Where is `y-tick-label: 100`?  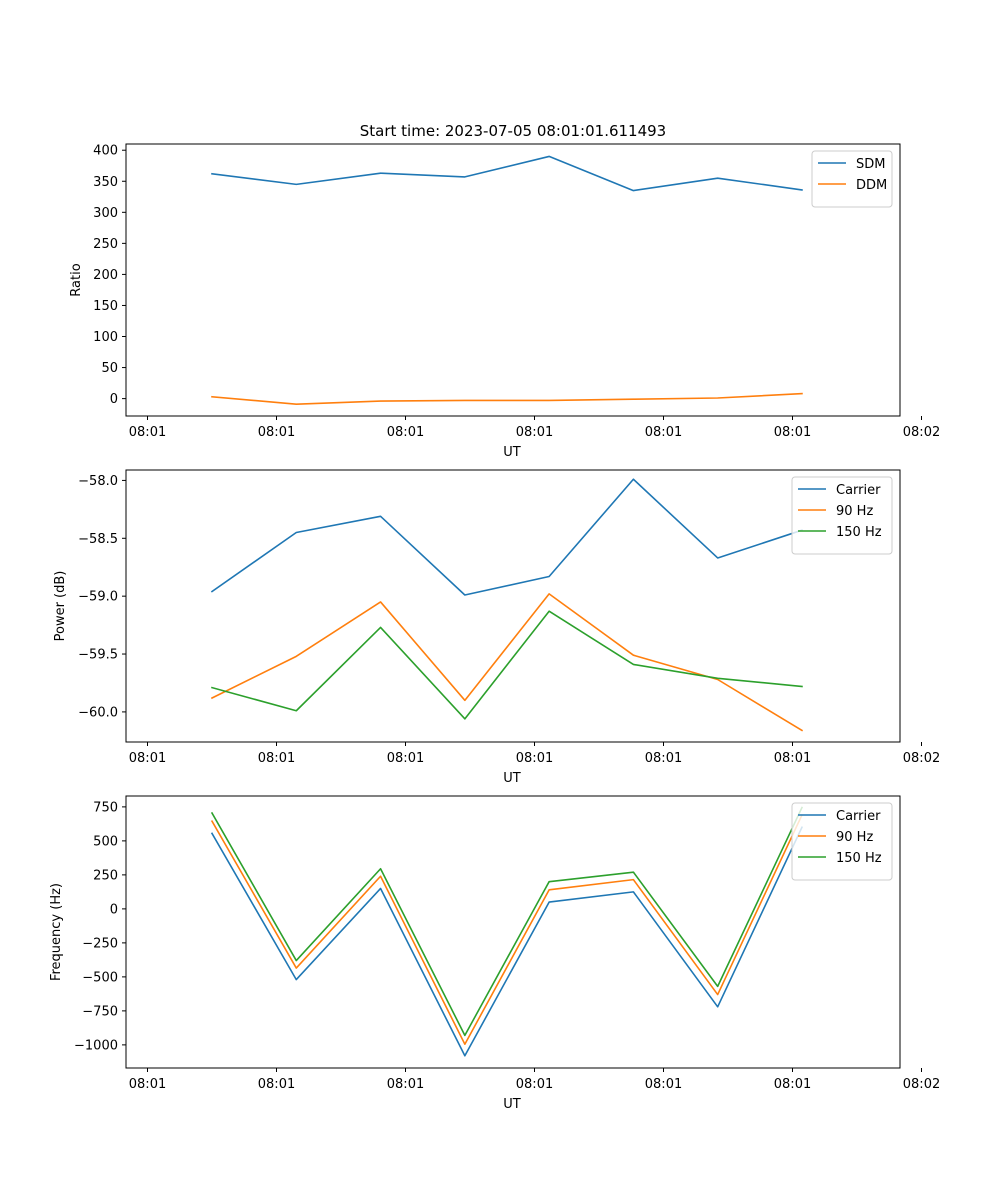 y-tick-label: 100 is located at coordinates (105, 337).